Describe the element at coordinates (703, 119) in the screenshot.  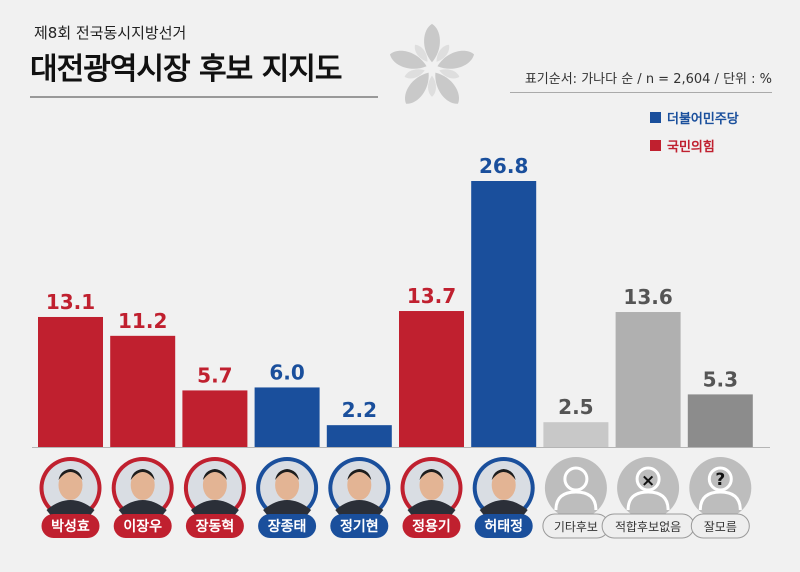
I see `legend-label: 더불어민주당` at that location.